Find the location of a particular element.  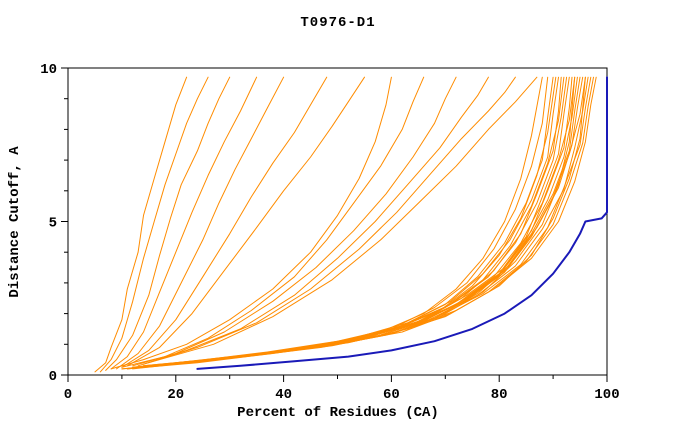

chart-title: T0976-D1 is located at coordinates (337, 23).